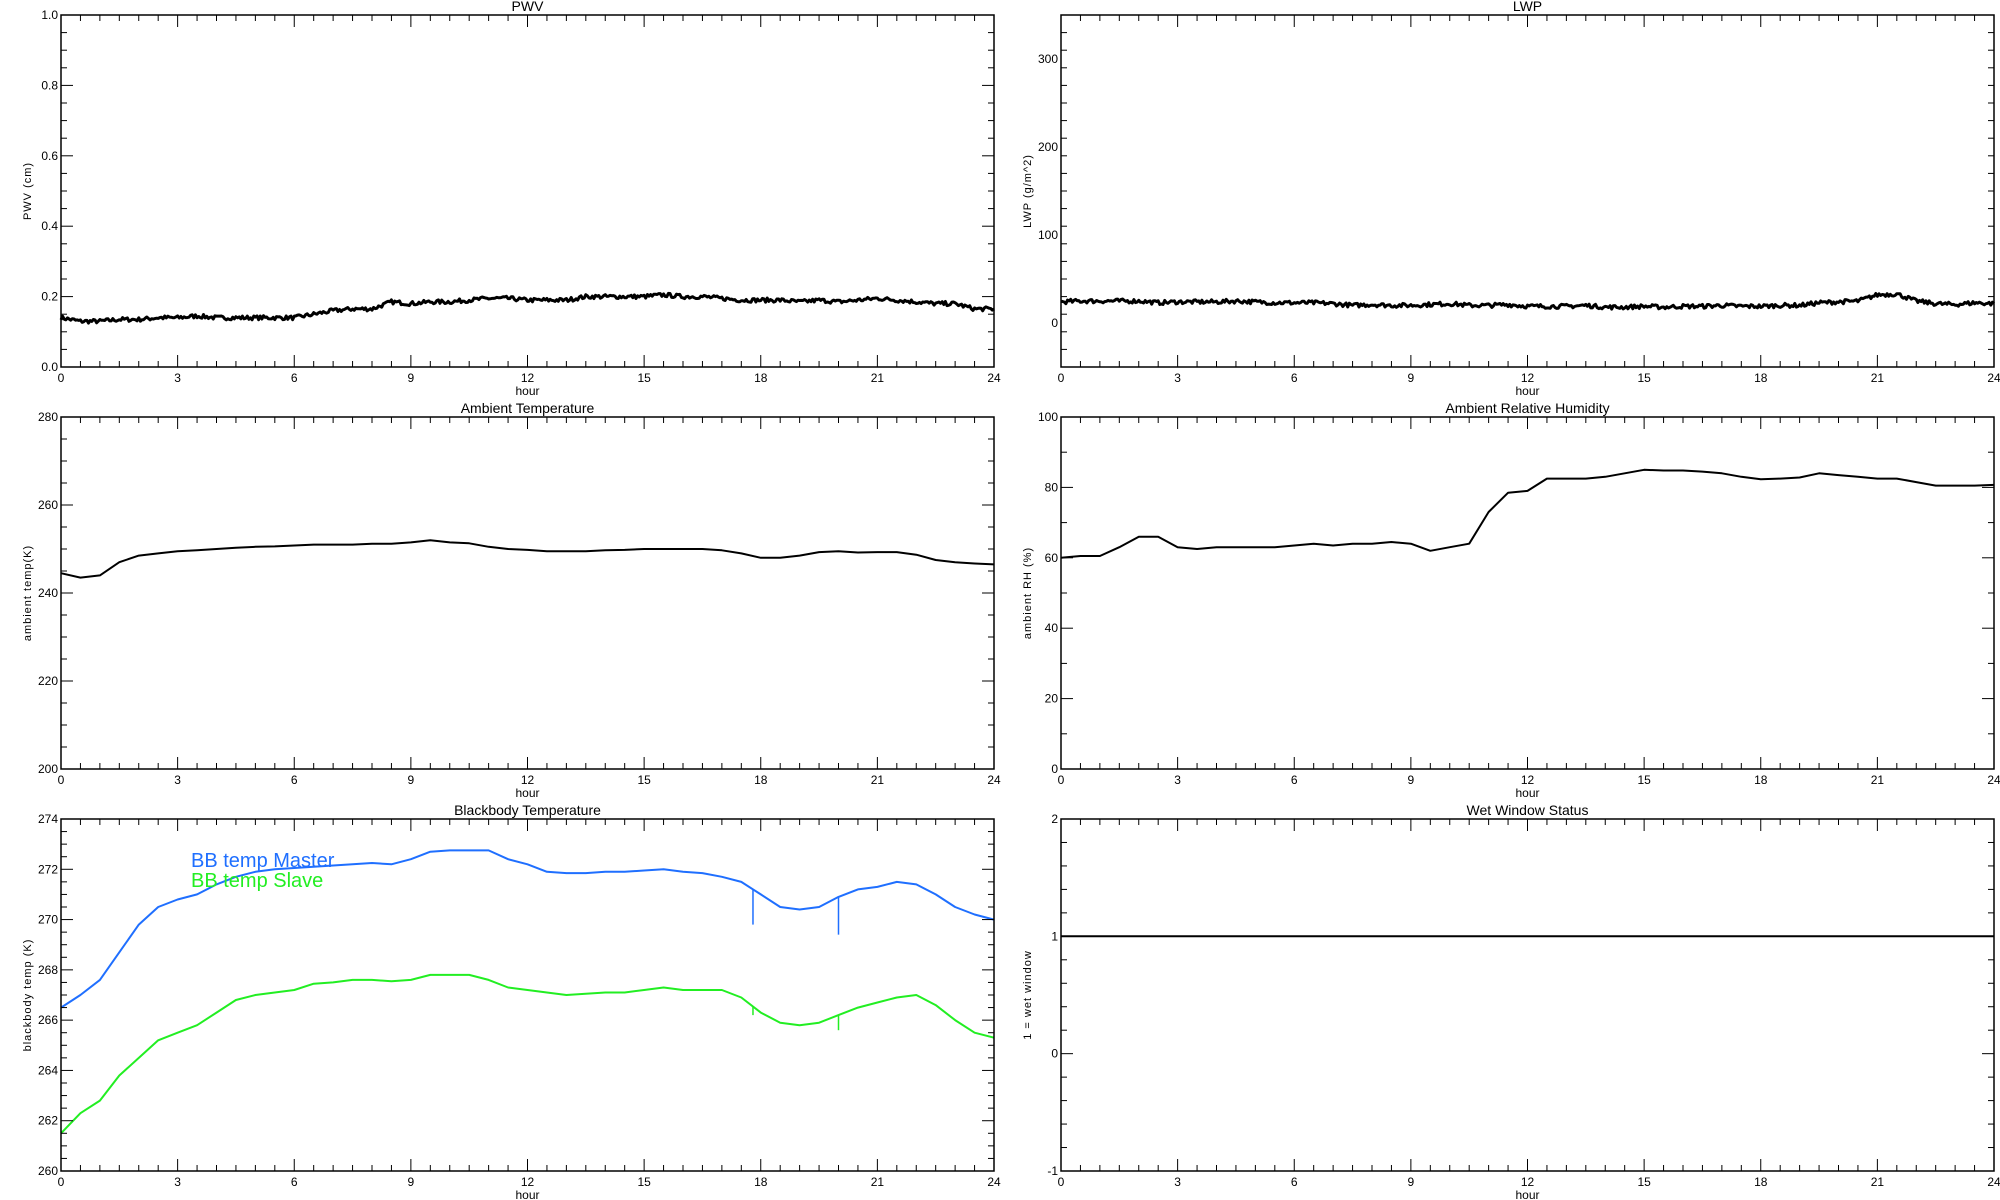  What do you see at coordinates (48, 920) in the screenshot?
I see `y-tick-label: 270` at bounding box center [48, 920].